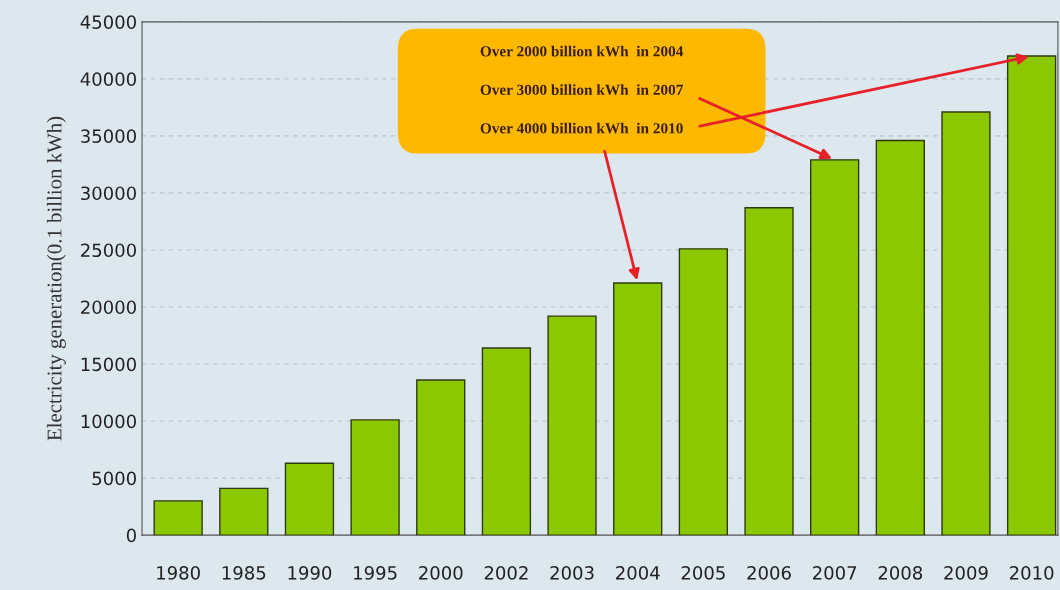 Image resolution: width=1060 pixels, height=590 pixels. Describe the element at coordinates (108, 22) in the screenshot. I see `y-tick-label: 45000` at that location.